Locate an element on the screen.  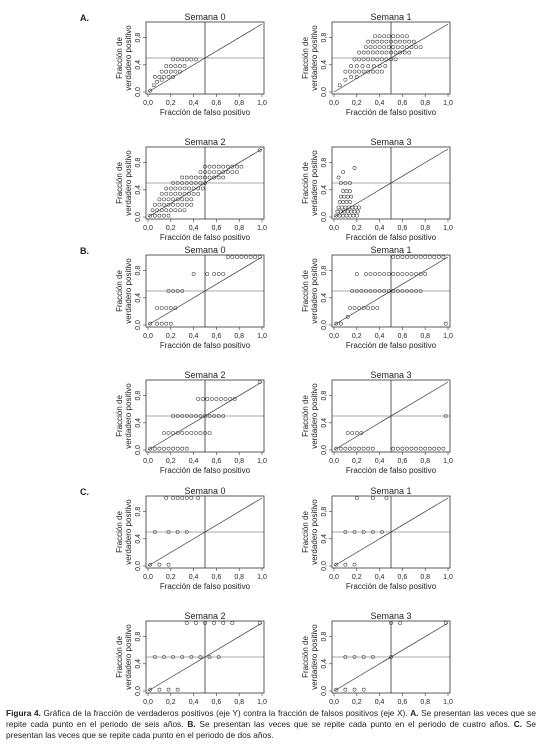
caption-c-label: C. is located at coordinates (518, 724).